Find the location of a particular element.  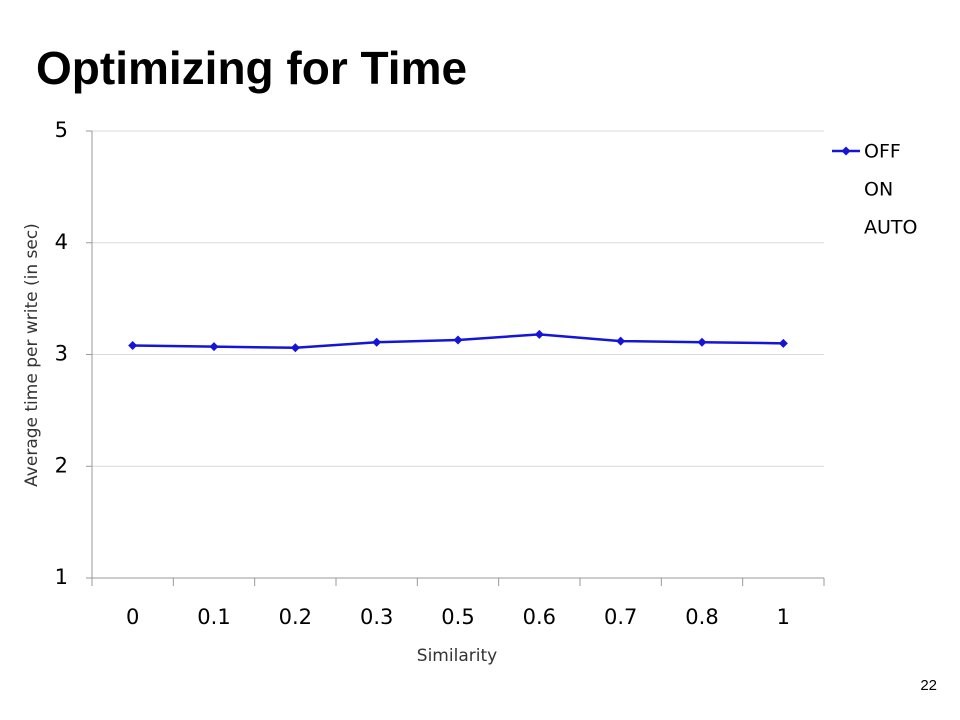

legend-label: ON is located at coordinates (878, 190).